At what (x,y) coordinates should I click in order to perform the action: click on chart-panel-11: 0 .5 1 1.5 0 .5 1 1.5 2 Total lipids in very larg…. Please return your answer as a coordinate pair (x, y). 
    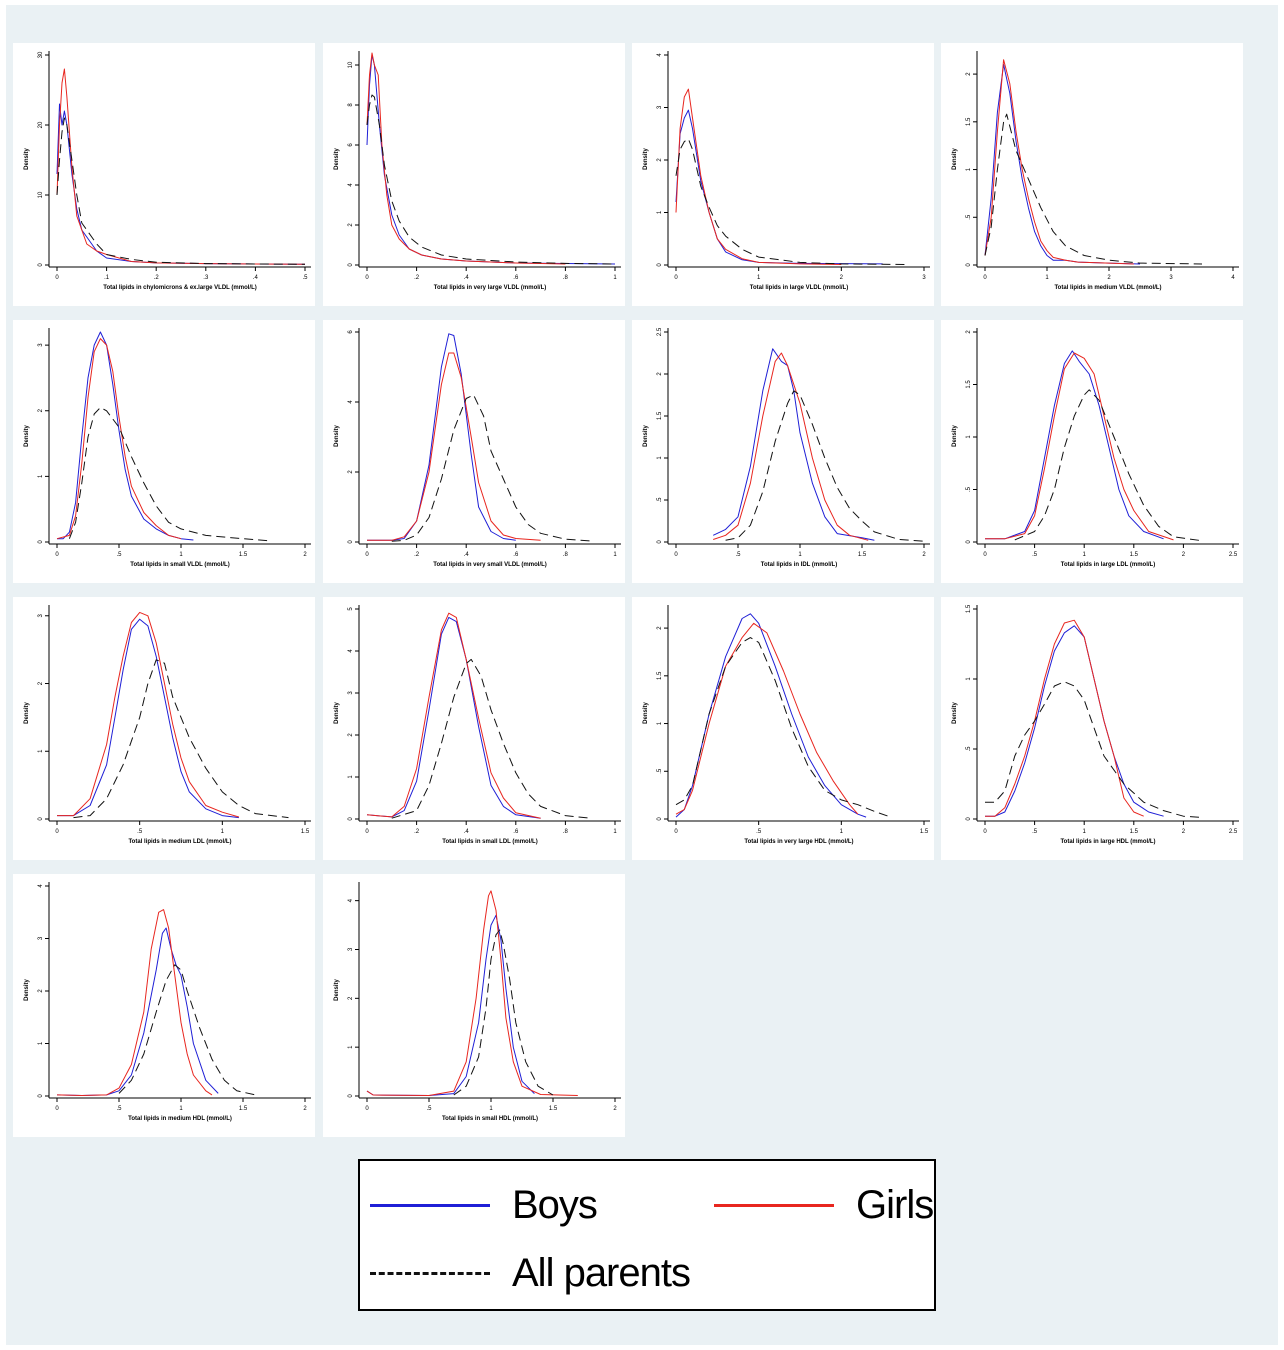
    Looking at the image, I should click on (783, 728).